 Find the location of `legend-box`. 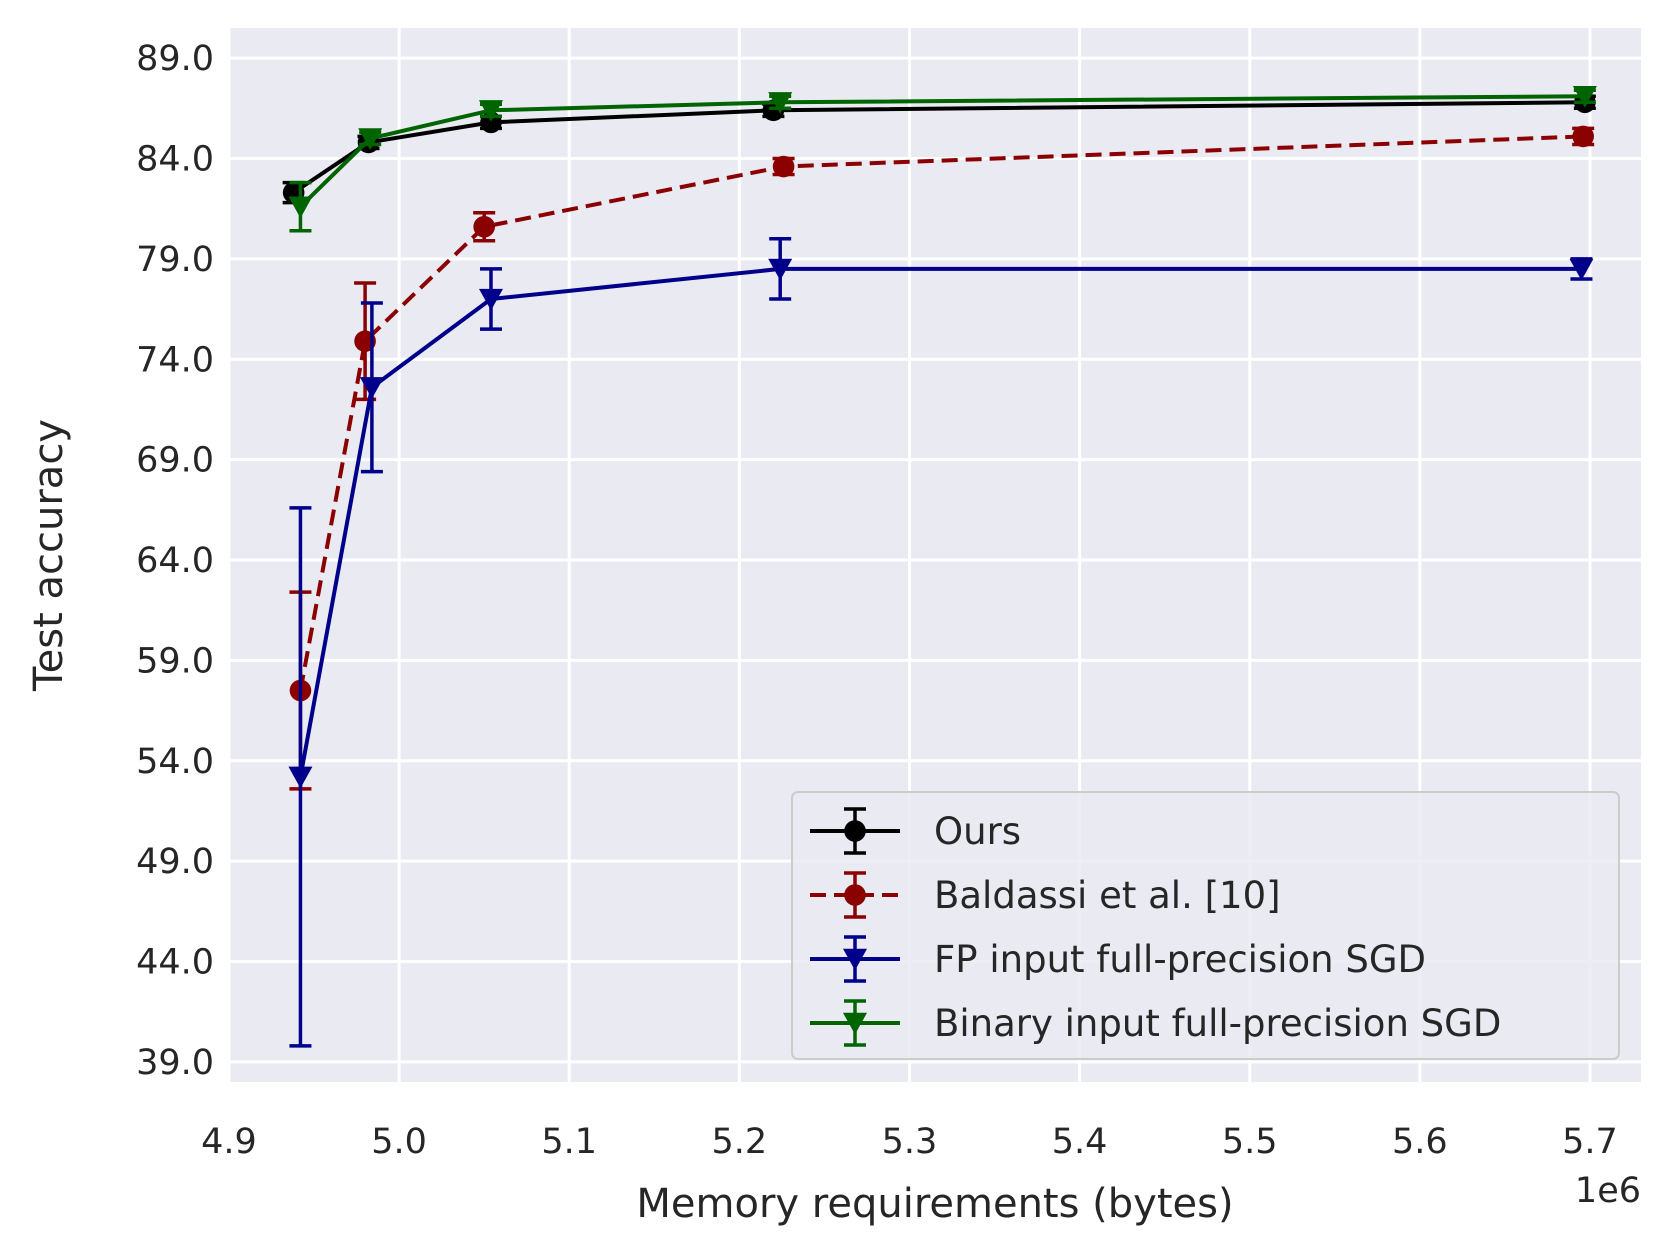

legend-box is located at coordinates (1205, 925).